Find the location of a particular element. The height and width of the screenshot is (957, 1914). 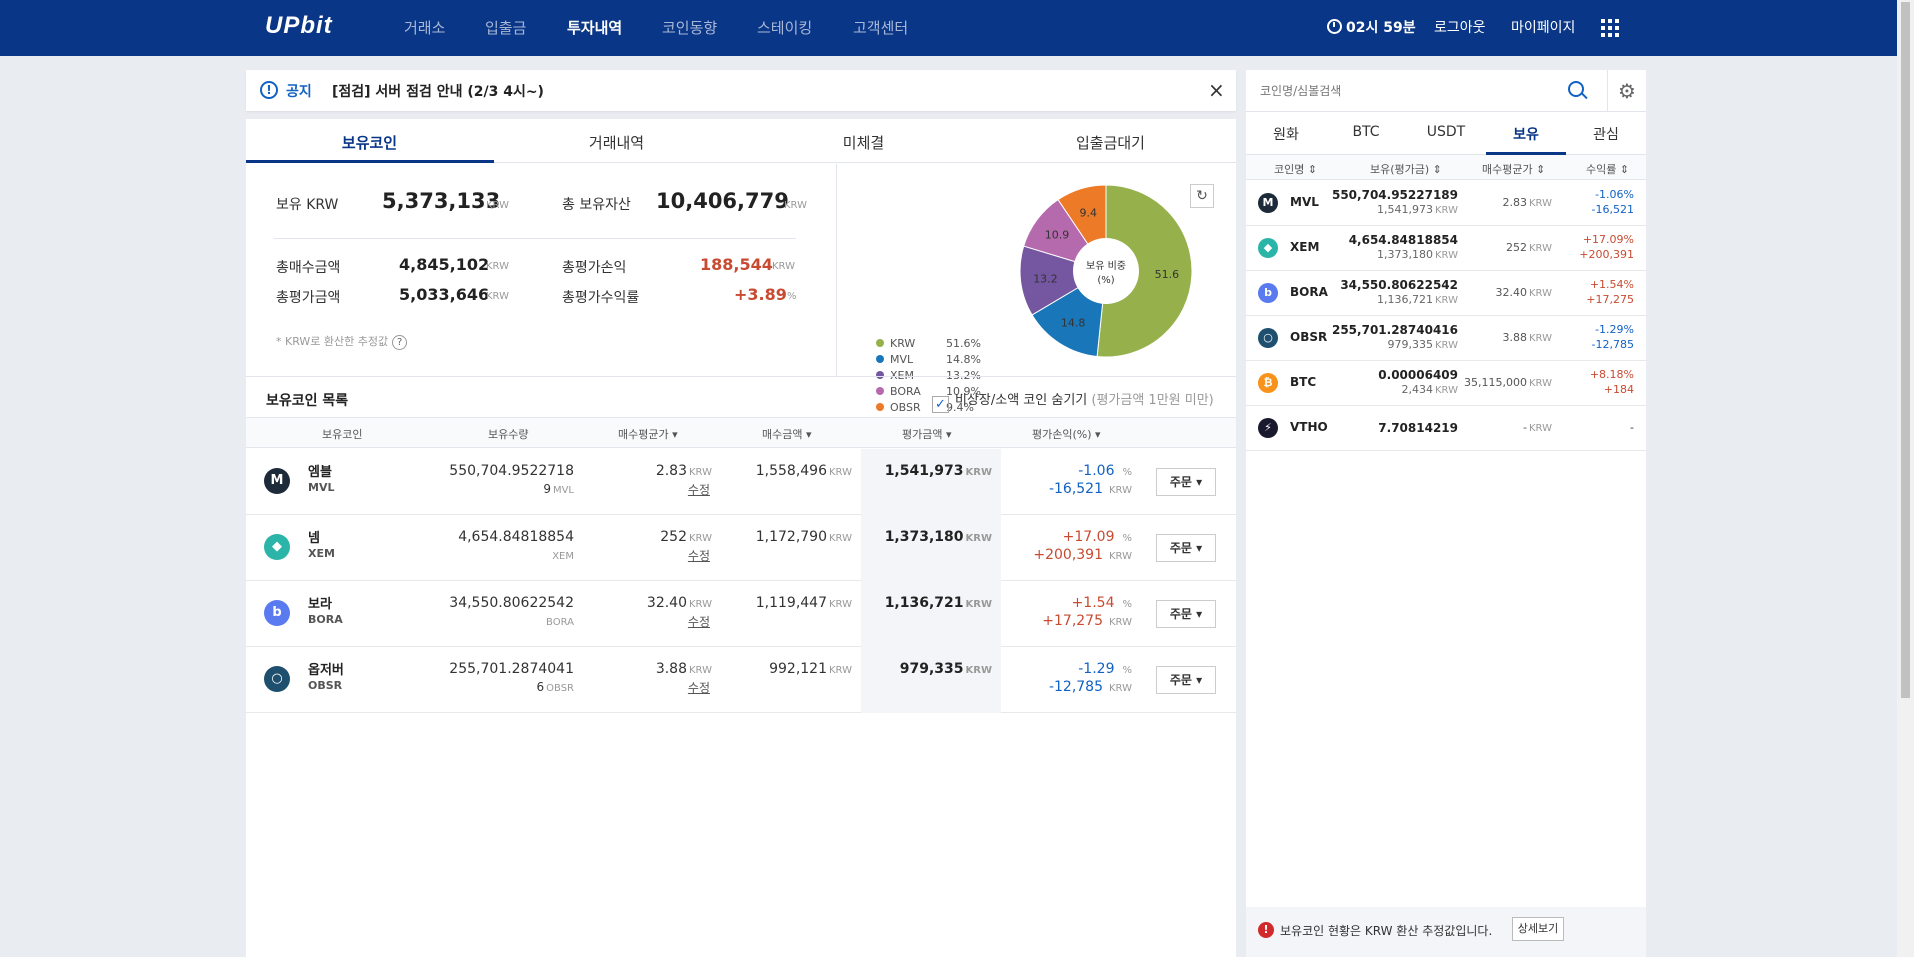

page-scrollbar is located at coordinates (1905, 478).